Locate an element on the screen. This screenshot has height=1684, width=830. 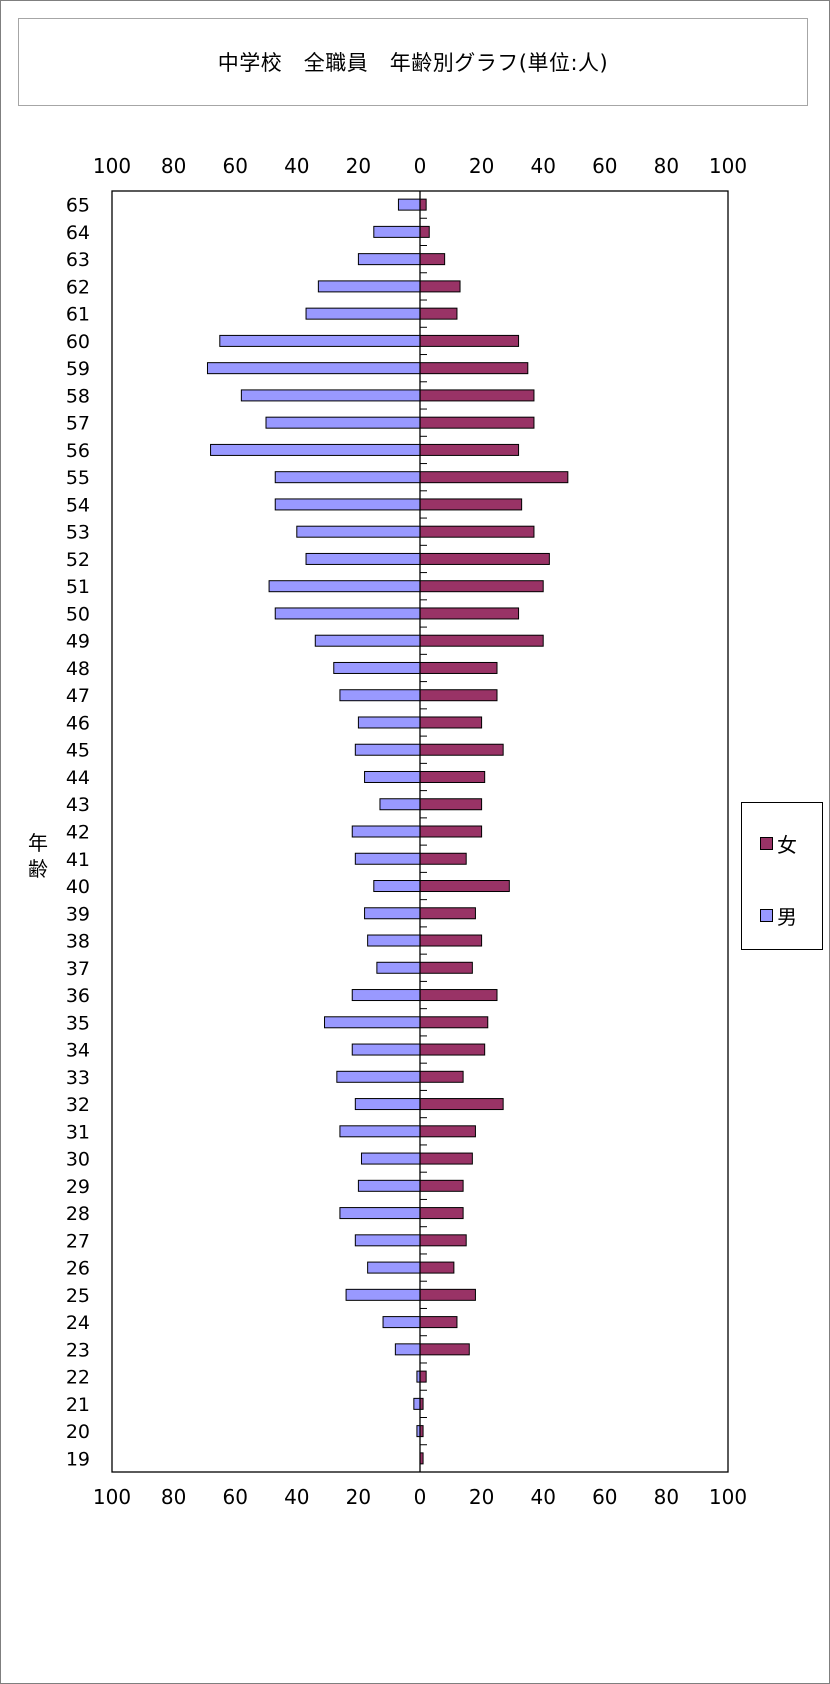
x-tick-label-top: 20 is located at coordinates (481, 166).